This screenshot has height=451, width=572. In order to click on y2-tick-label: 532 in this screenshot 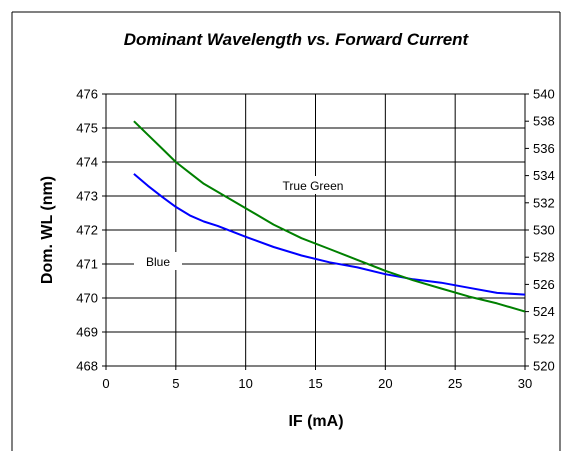, I will do `click(544, 202)`.